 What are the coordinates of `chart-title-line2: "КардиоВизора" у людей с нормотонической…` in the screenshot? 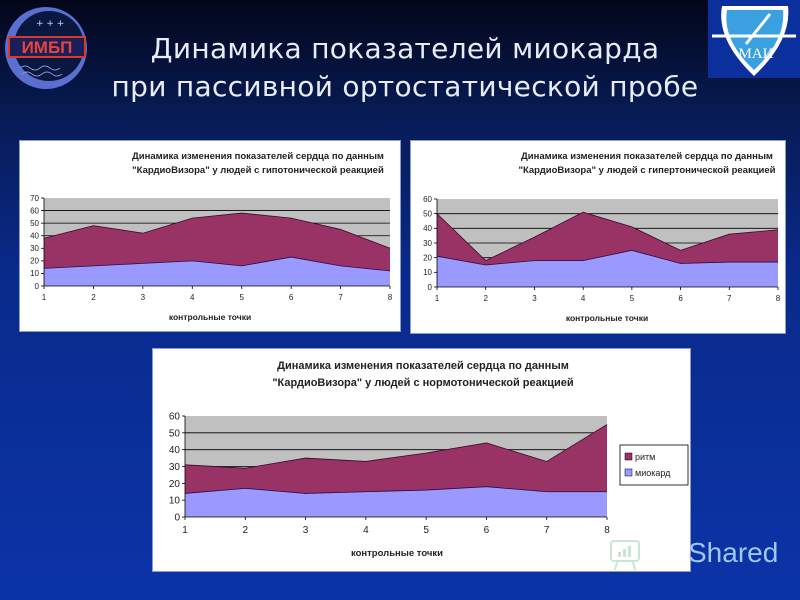 It's located at (422, 383).